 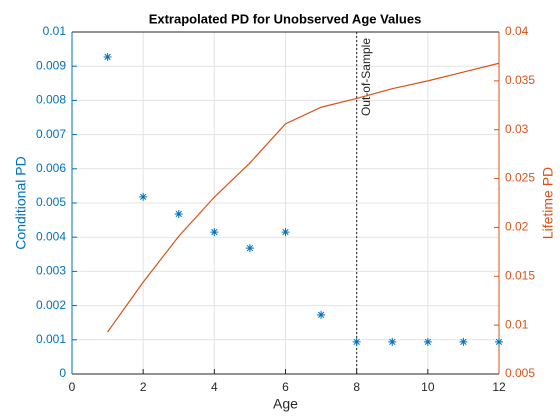 I want to click on x-axis-label: Age, so click(x=285, y=404).